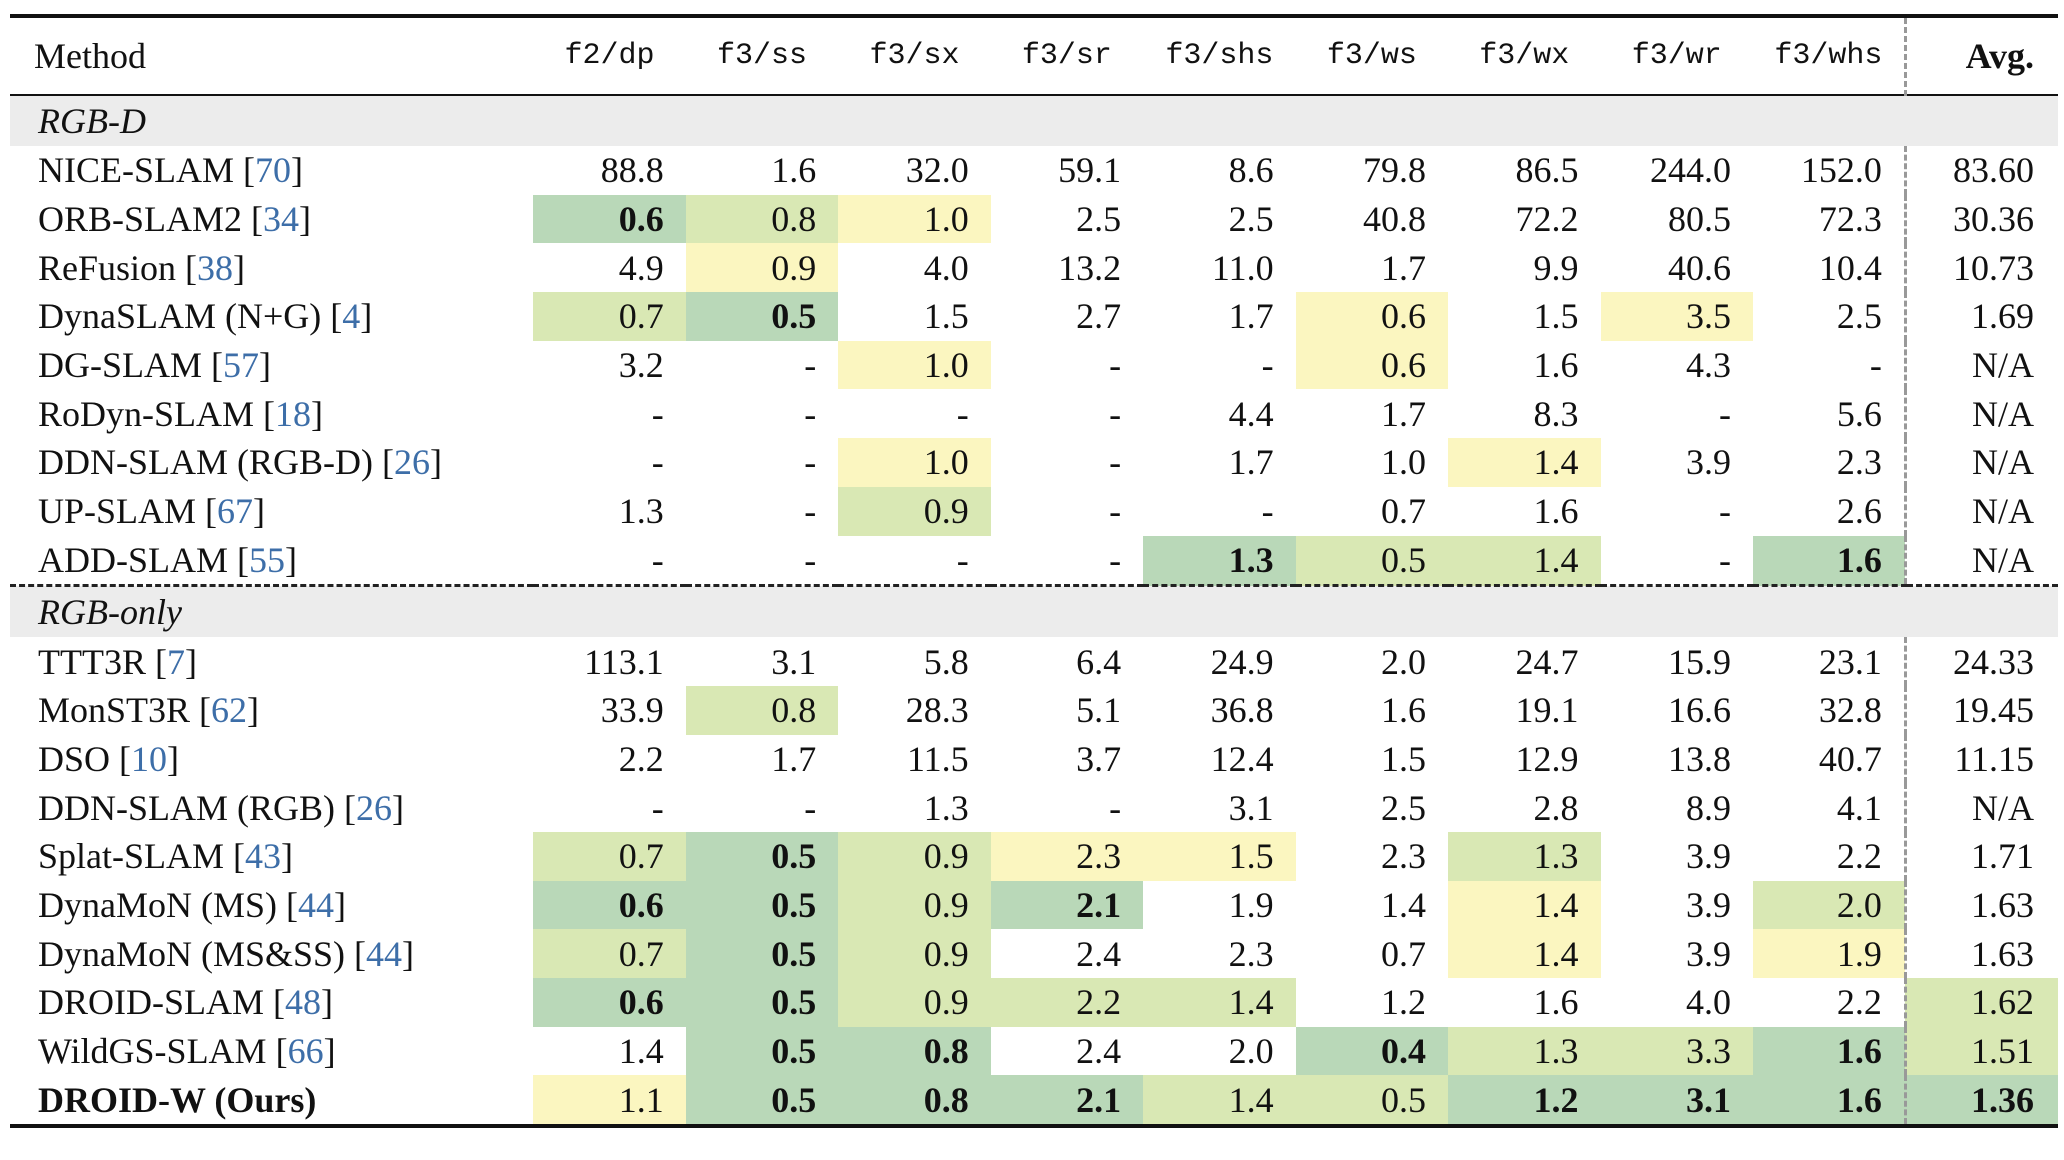 This screenshot has width=2064, height=1160. I want to click on metric-cell: 2.7, so click(1099, 316).